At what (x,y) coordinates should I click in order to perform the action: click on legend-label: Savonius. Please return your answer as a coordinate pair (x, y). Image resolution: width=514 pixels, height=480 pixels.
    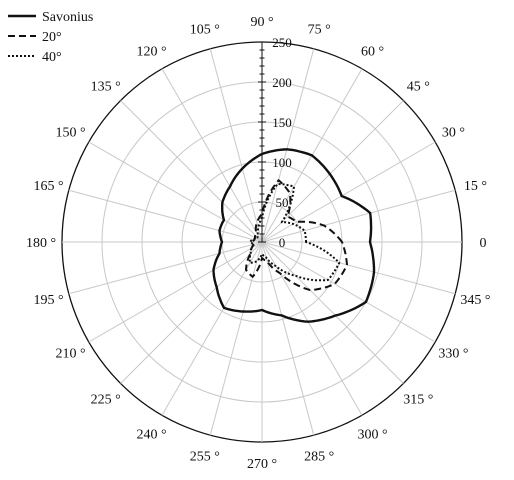
    Looking at the image, I should click on (67, 17).